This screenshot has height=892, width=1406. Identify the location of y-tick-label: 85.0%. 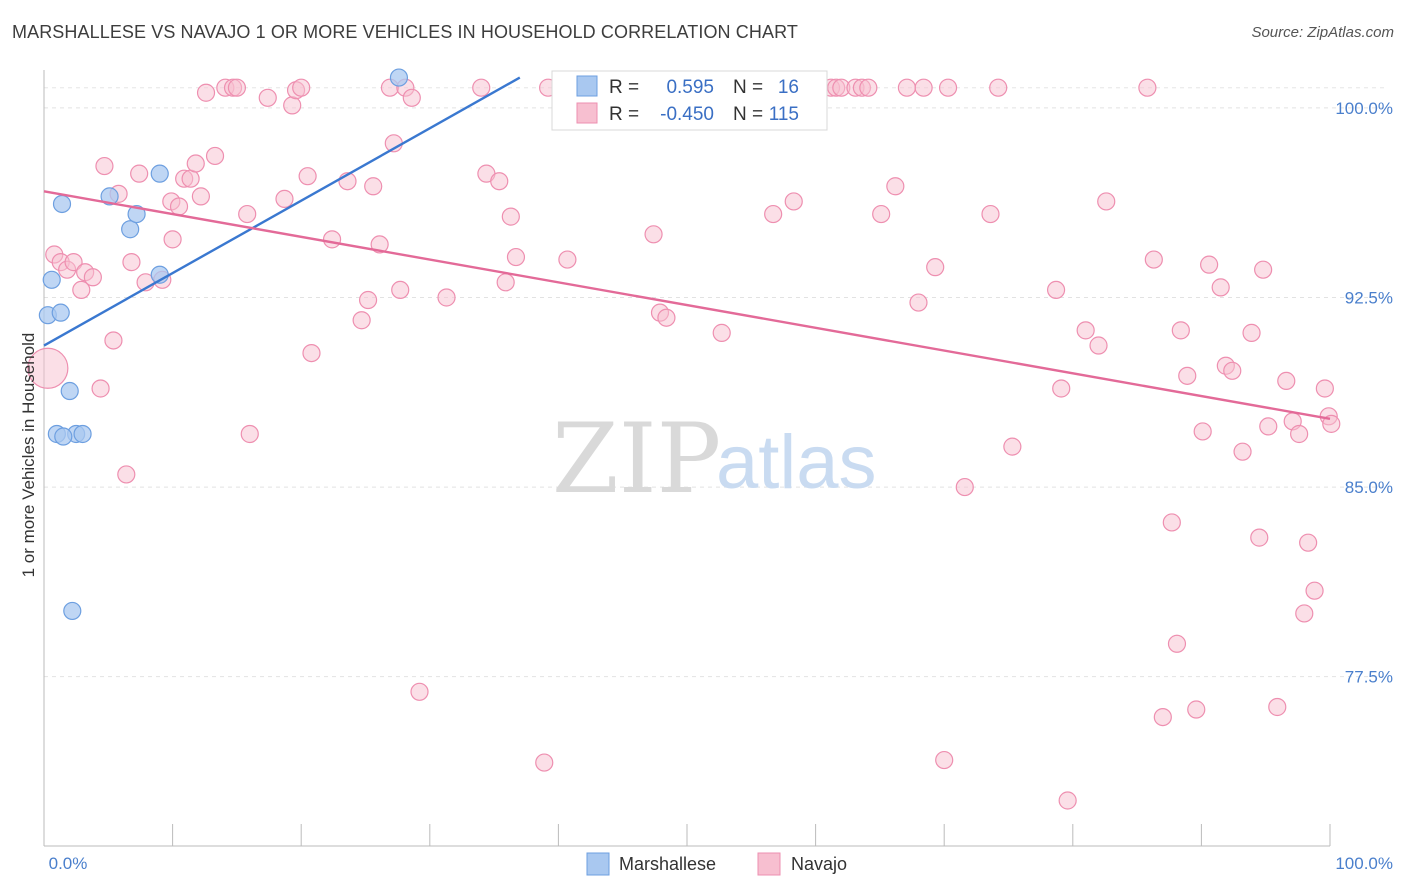
(1369, 487).